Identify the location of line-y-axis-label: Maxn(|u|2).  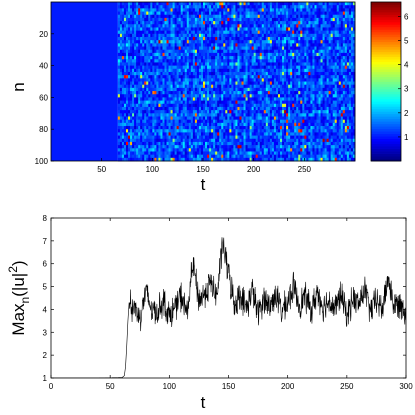
(19, 297).